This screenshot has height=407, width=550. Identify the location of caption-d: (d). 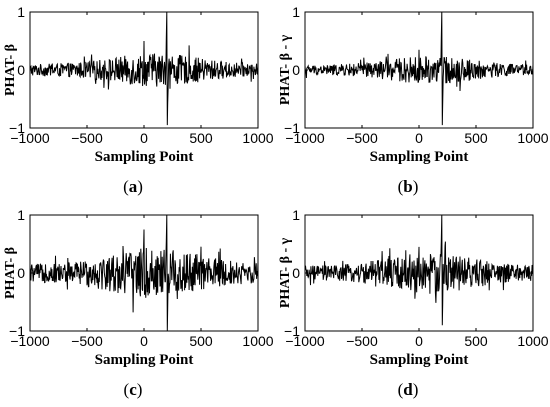
(408, 389).